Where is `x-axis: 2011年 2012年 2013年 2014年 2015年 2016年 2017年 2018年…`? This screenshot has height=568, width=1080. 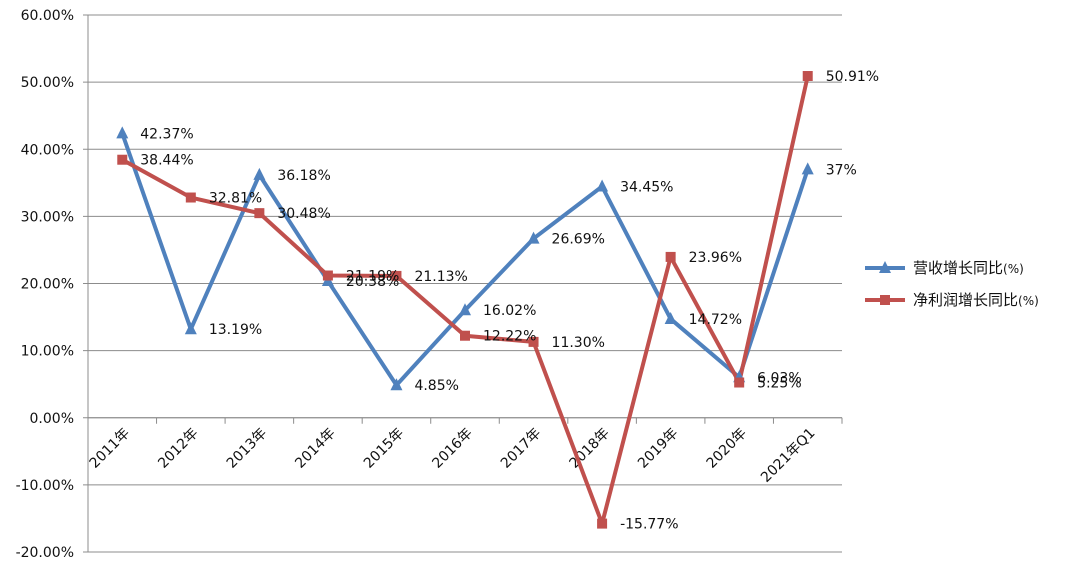 x-axis: 2011年 2012年 2013年 2014年 2015年 2016年 2017年 2018年… is located at coordinates (465, 451).